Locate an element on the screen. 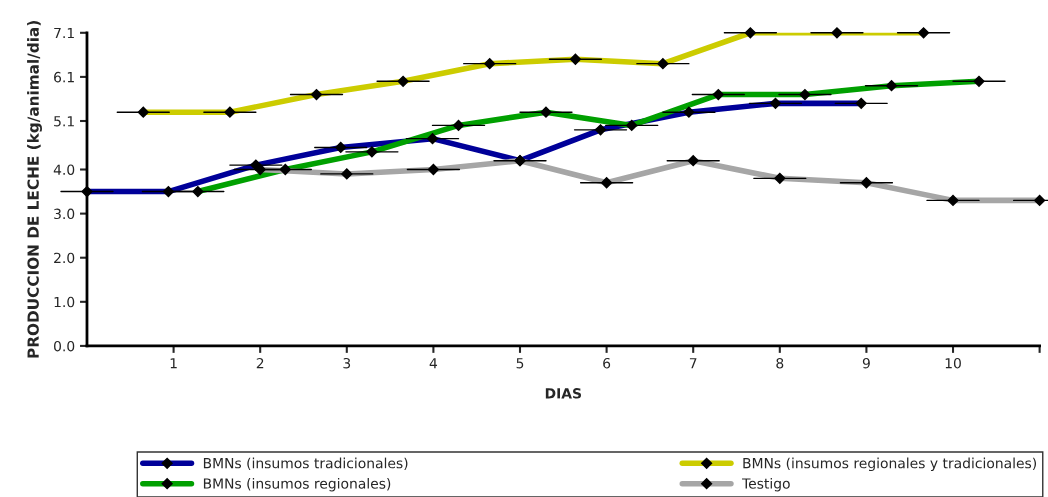 This screenshot has width=1048, height=497. y-tick-label: 5.1 is located at coordinates (64, 121).